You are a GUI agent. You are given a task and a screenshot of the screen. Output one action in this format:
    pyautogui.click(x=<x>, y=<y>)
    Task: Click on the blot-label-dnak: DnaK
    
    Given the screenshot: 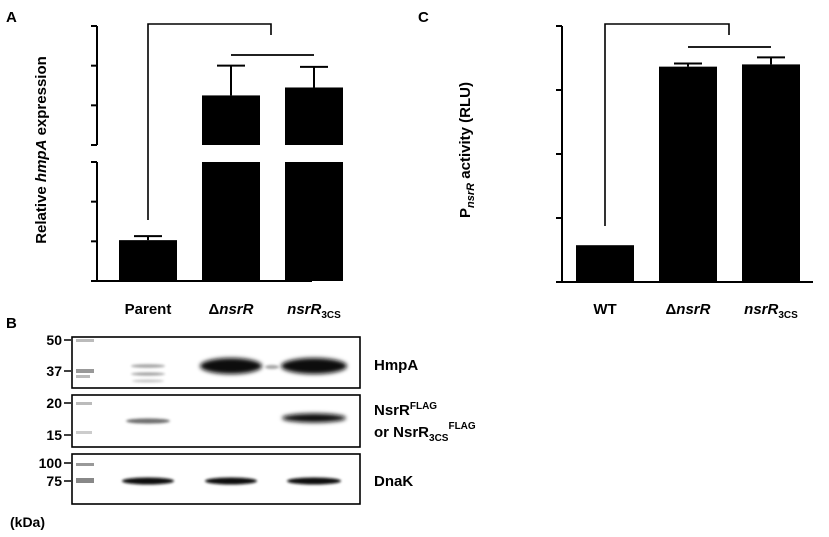 What is the action you would take?
    pyautogui.click(x=393, y=481)
    